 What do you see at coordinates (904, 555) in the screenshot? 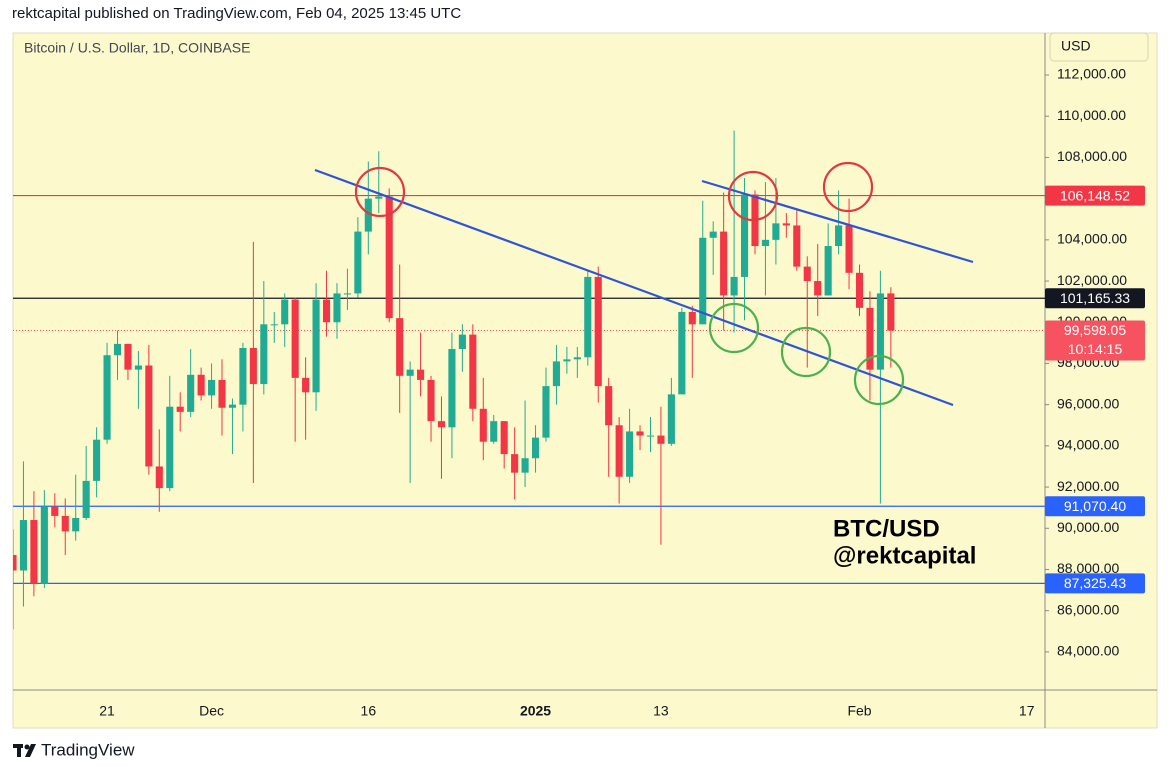
I see `annotation: @rektcapital` at bounding box center [904, 555].